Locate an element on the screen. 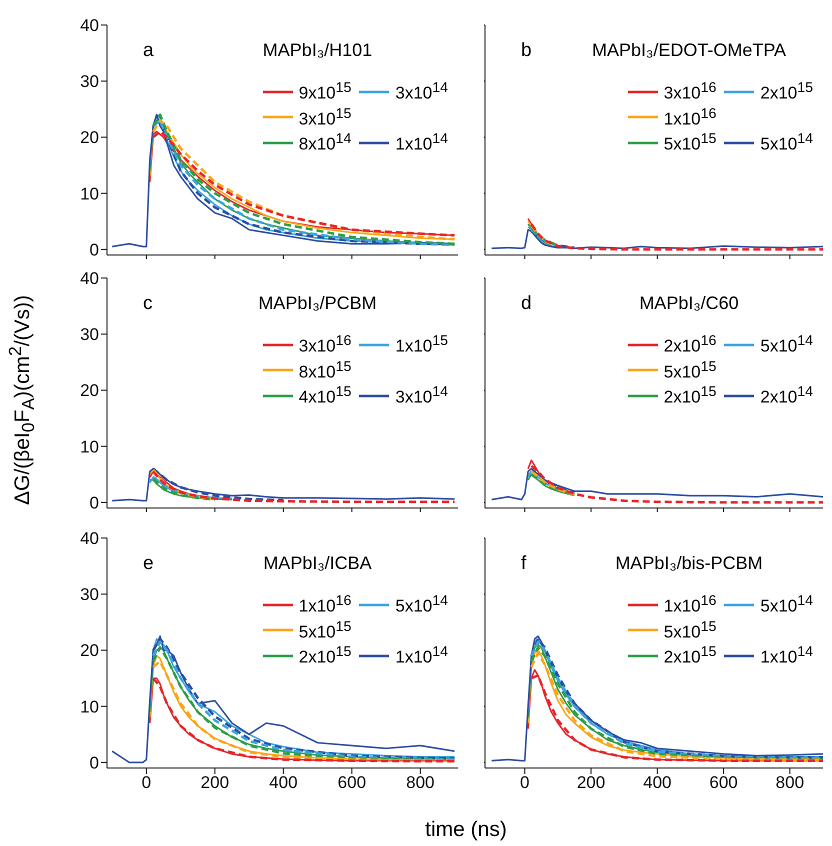 This screenshot has height=846, width=832. legend-label: 8x10$^{14}$ is located at coordinates (325, 143).